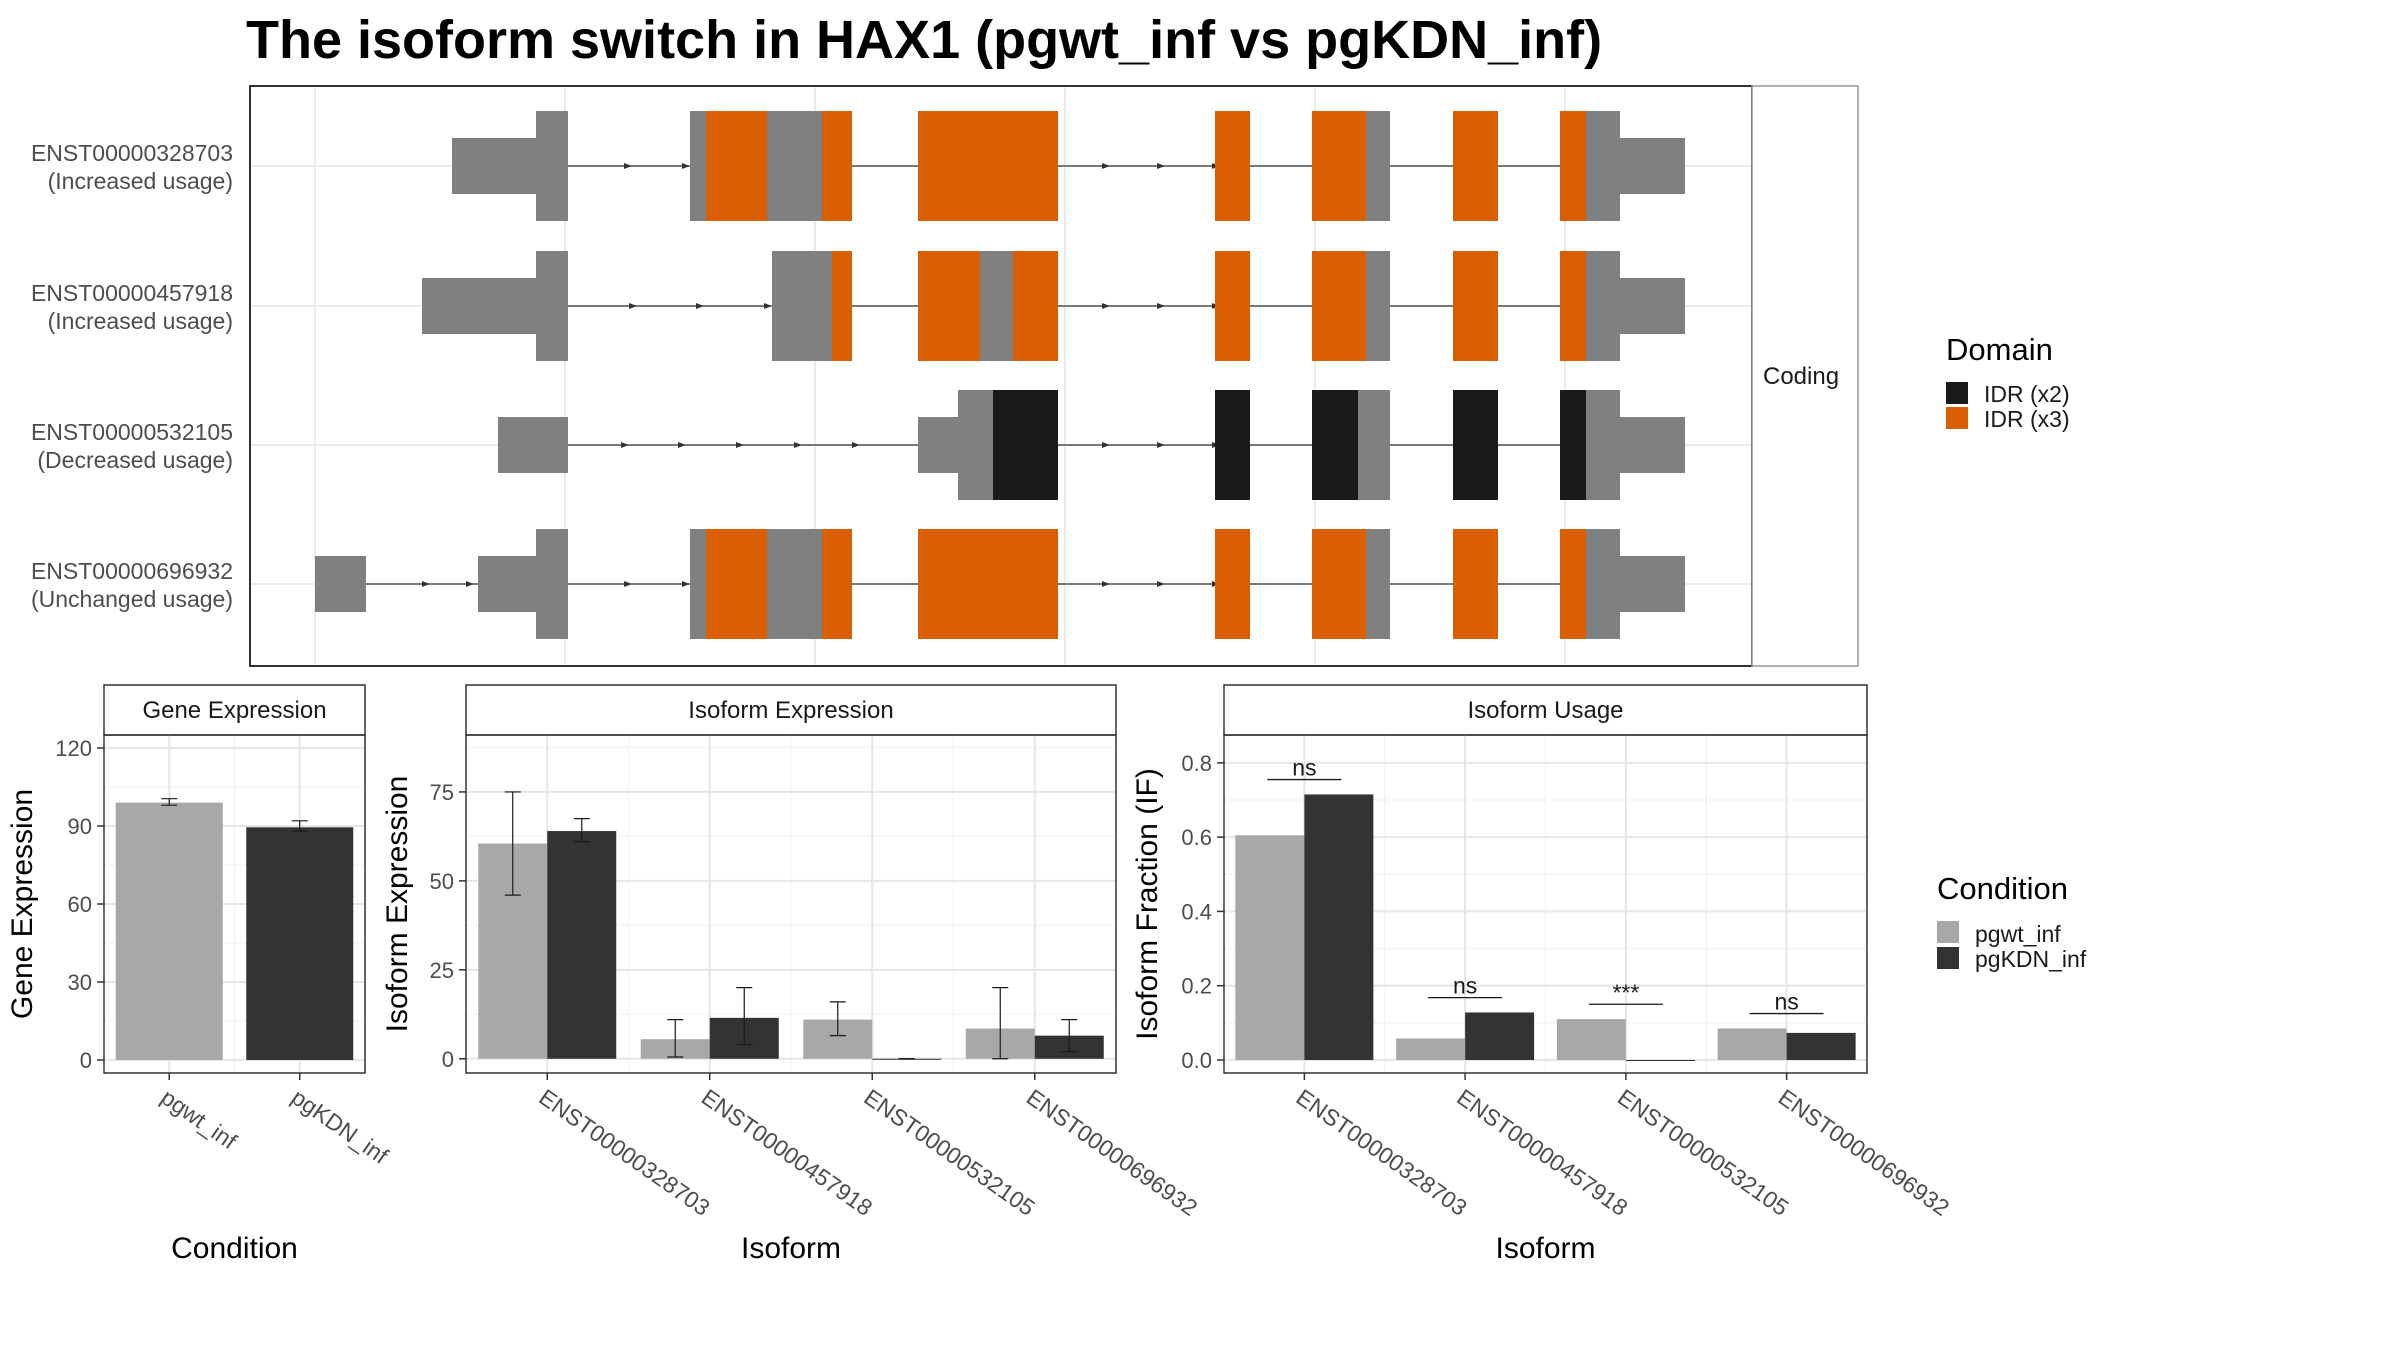 The height and width of the screenshot is (1350, 2400). Describe the element at coordinates (2027, 419) in the screenshot. I see `domain-legend-label-idr3: IDR (x3)` at that location.